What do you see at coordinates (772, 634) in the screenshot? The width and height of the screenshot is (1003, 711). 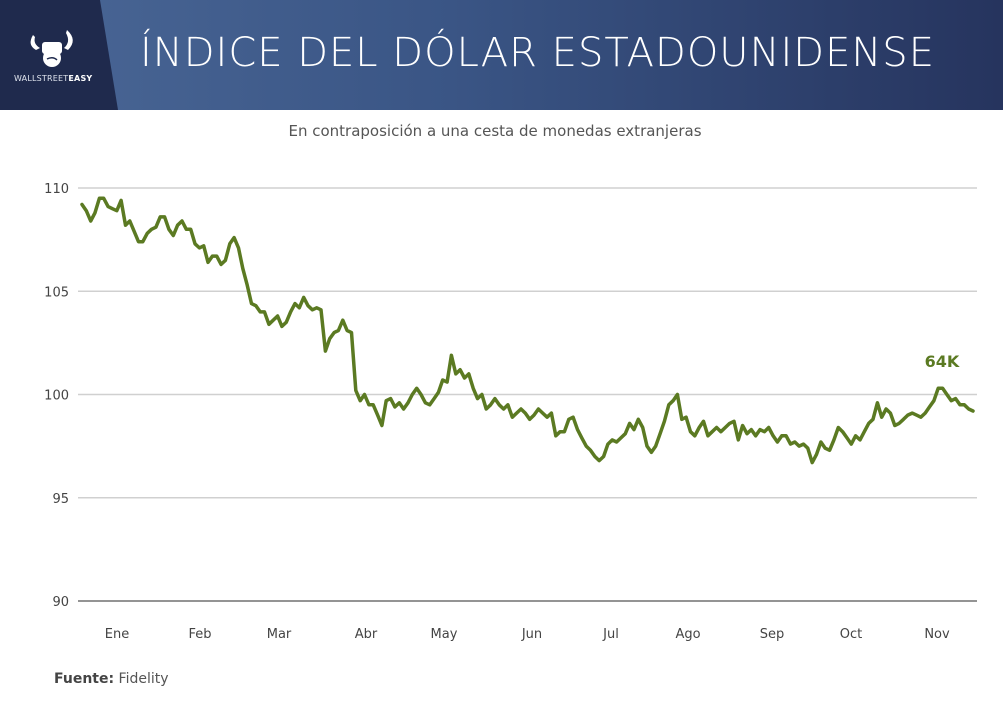 I see `x-tick-label: Sep` at bounding box center [772, 634].